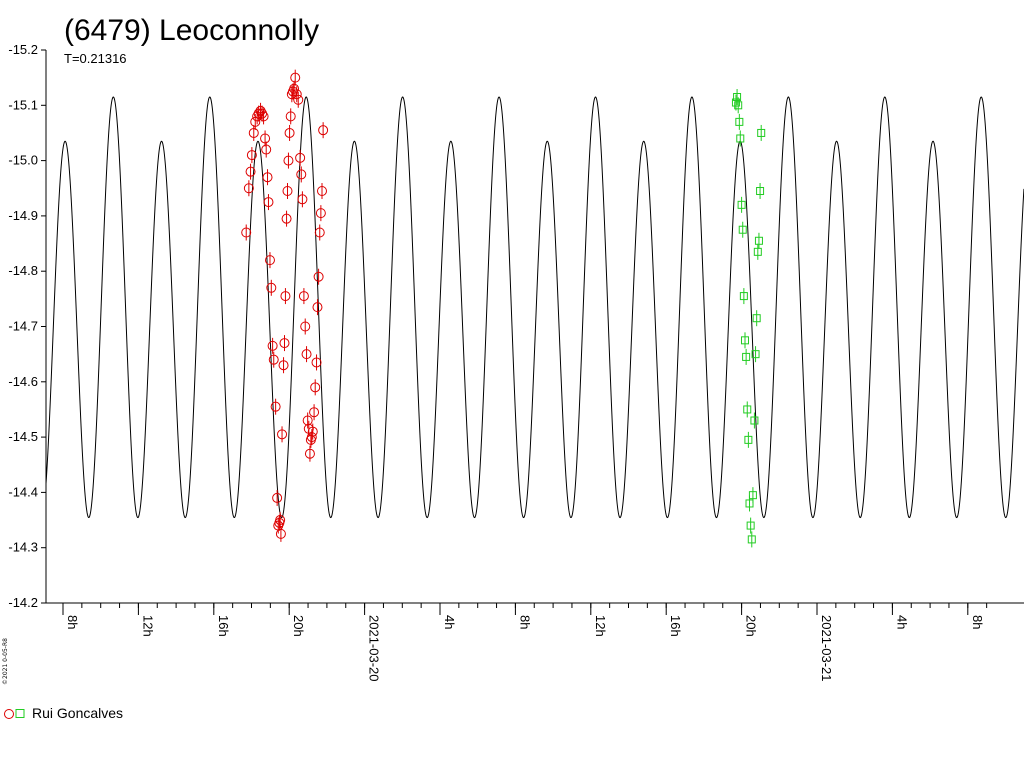 The width and height of the screenshot is (1024, 768). I want to click on y-tick-label: -15.2, so click(23, 49).